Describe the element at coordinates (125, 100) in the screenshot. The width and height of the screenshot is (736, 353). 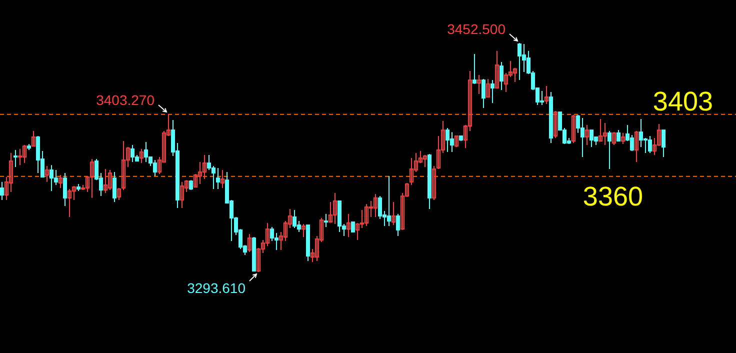
I see `annotation: 3403.270` at that location.